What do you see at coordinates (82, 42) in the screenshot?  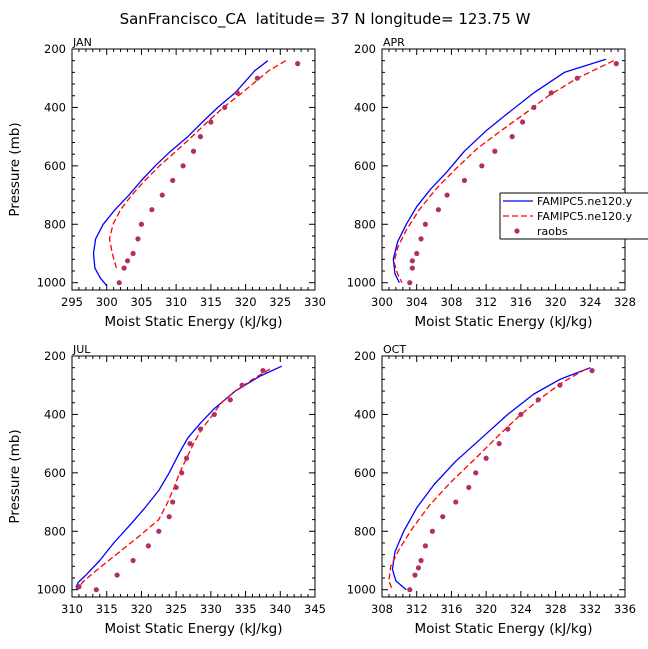 I see `panel-label: JAN` at bounding box center [82, 42].